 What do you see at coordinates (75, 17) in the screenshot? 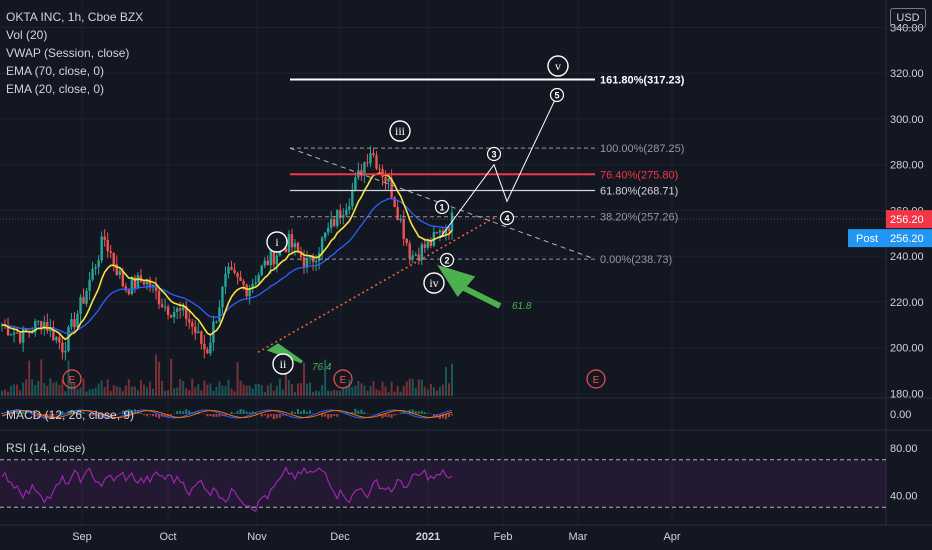
I see `legend-symbol: OKTA INC, 1h, Cboe BZX` at bounding box center [75, 17].